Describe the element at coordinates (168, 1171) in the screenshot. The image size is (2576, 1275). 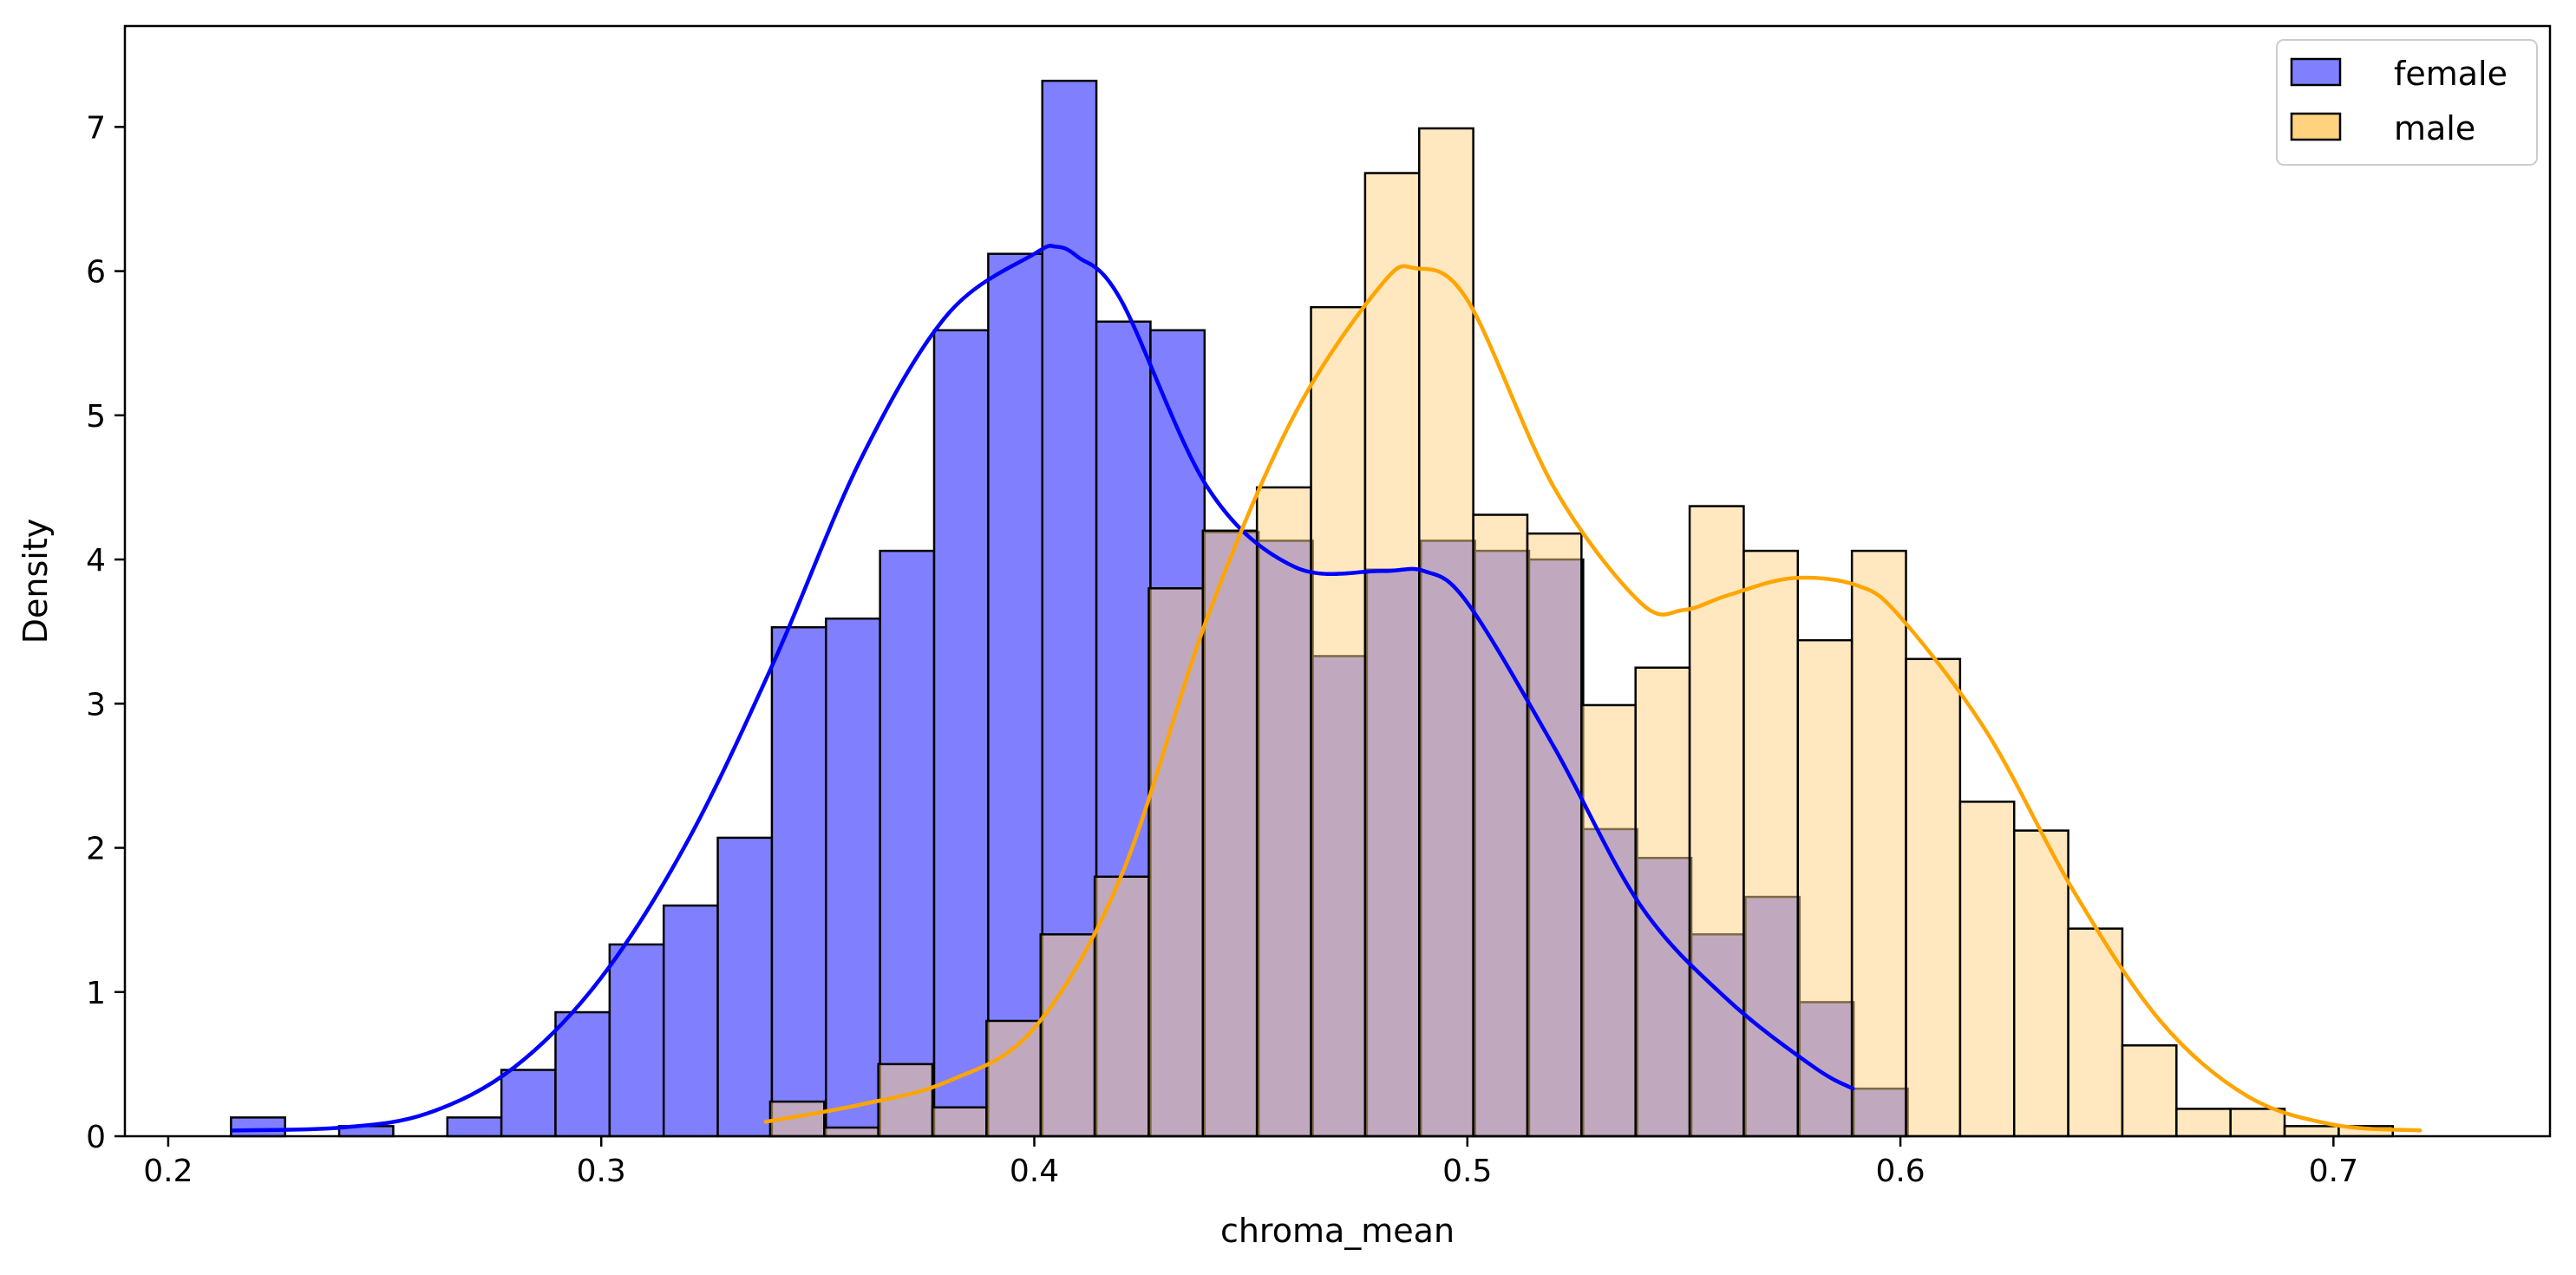
I see `x-tick-label: 0.2` at that location.